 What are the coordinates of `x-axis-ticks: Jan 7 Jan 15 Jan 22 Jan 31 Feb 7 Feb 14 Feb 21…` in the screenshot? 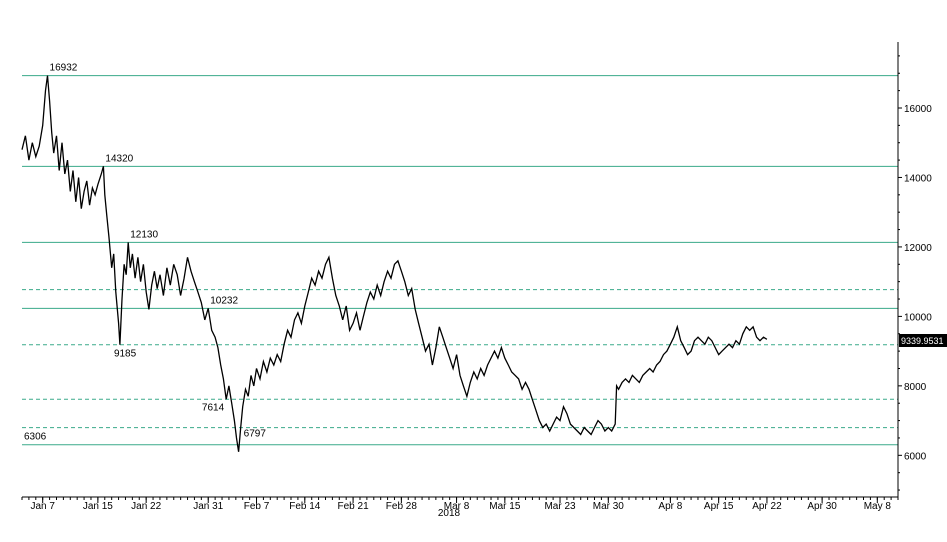 It's located at (460, 504).